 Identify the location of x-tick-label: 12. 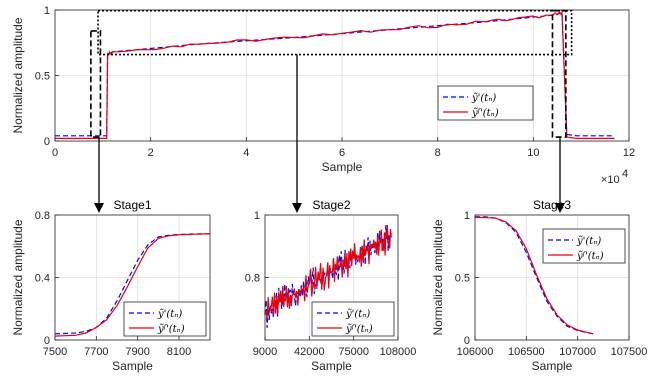
(629, 153).